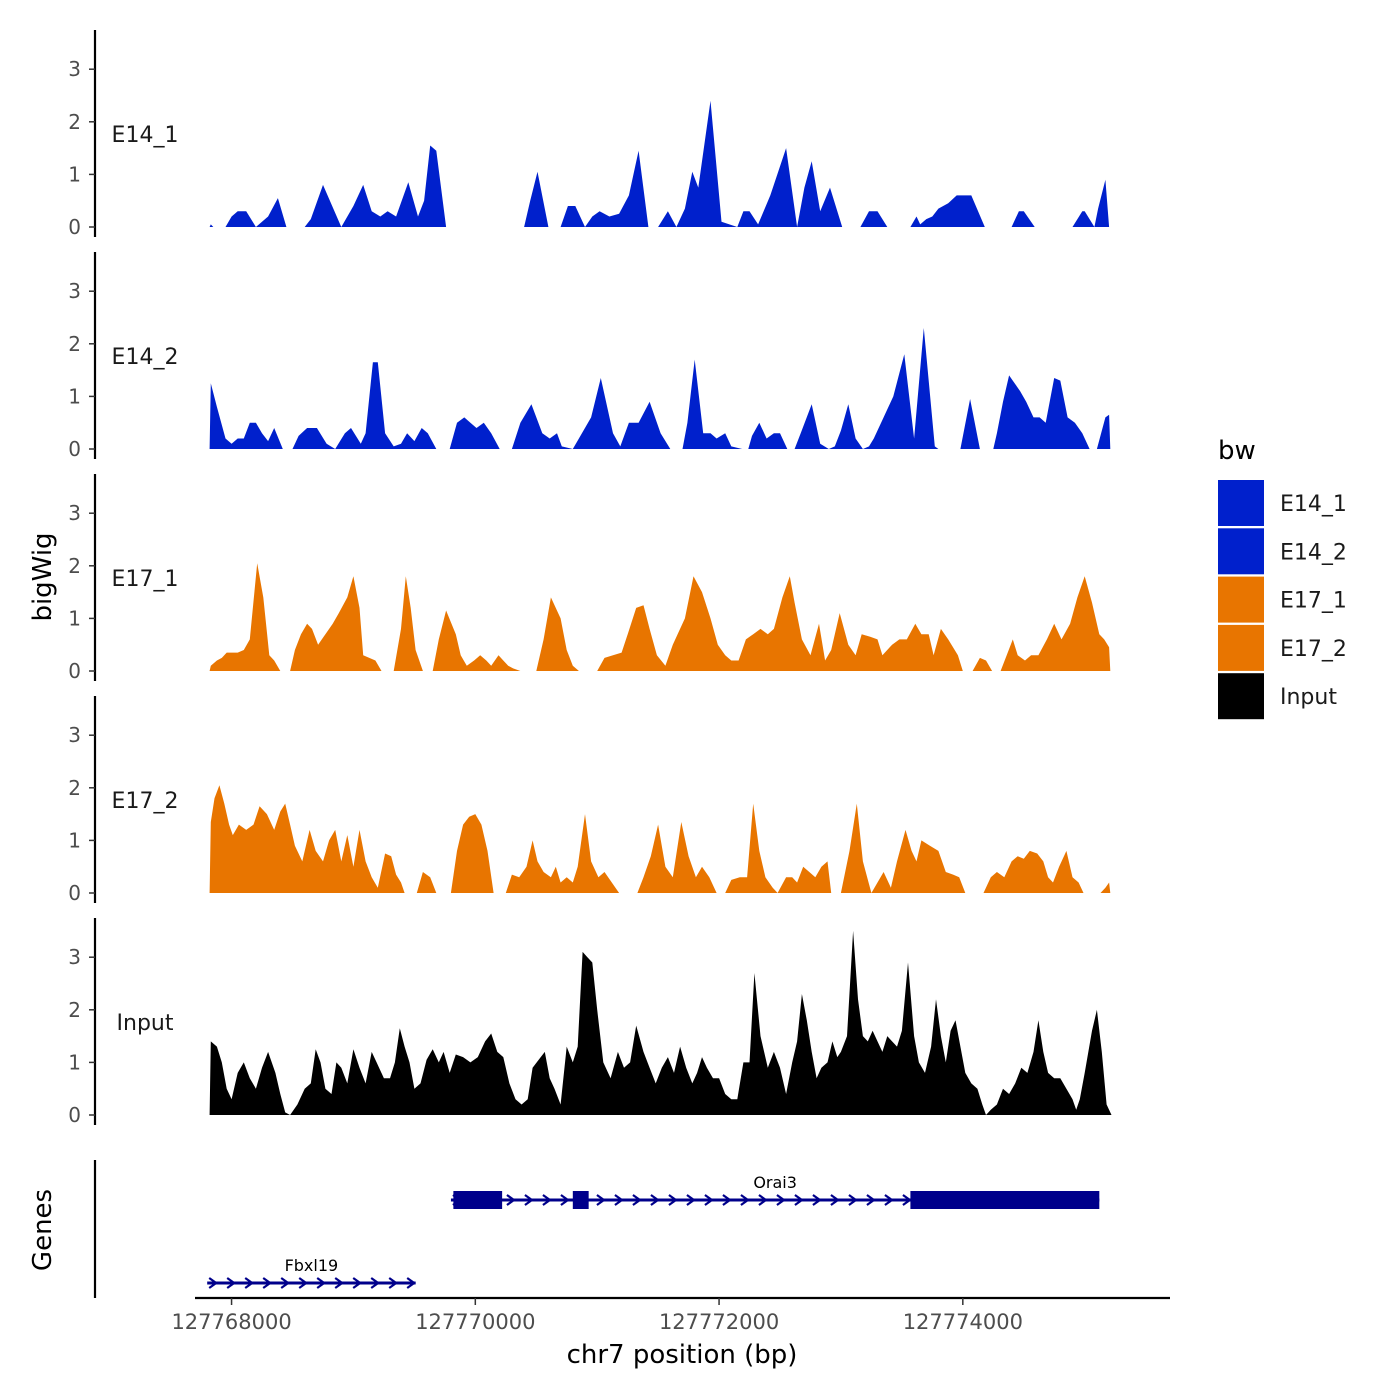 This screenshot has width=1400, height=1400. I want to click on gene-orai3: Orai3, so click(775, 1191).